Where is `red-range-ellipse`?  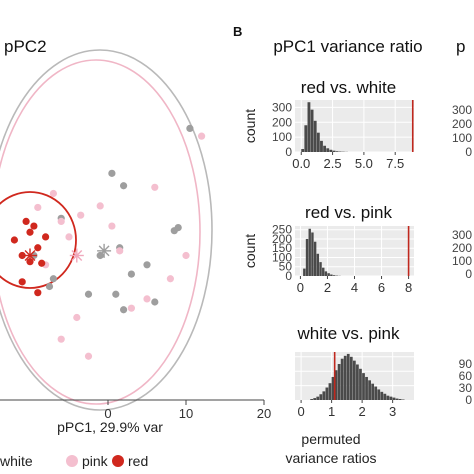
red-range-ellipse is located at coordinates (38, 240).